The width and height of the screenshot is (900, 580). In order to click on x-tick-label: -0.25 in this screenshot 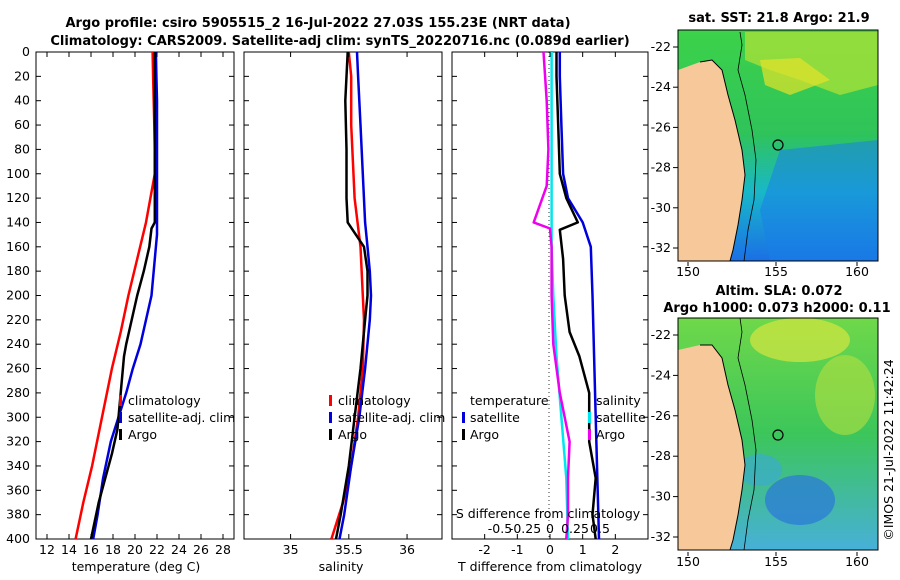, I will do `click(525, 528)`.